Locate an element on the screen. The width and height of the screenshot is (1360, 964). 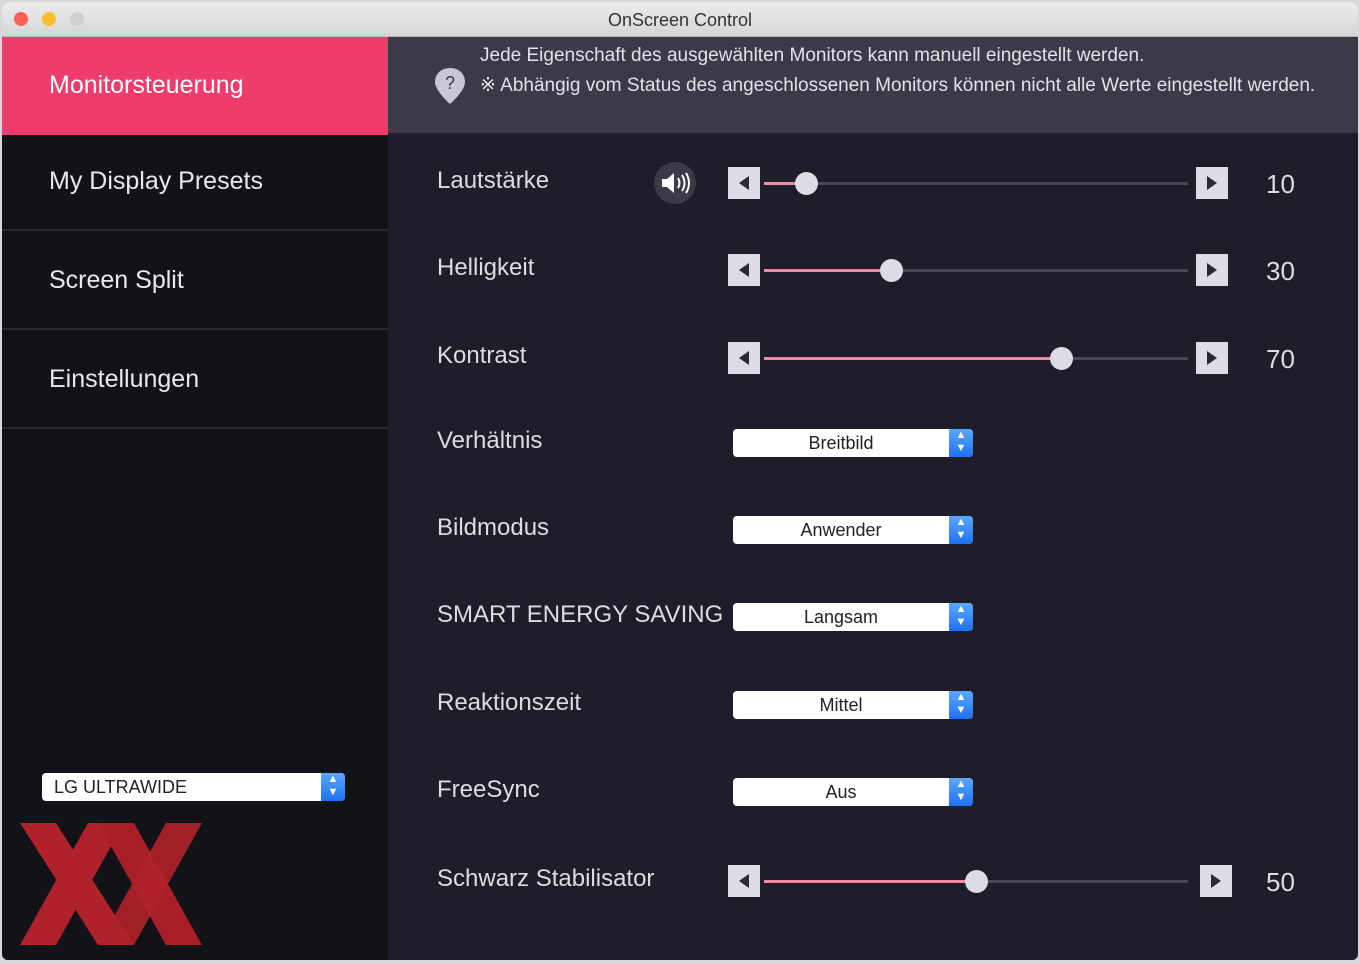
minimize-button is located at coordinates (49, 19).